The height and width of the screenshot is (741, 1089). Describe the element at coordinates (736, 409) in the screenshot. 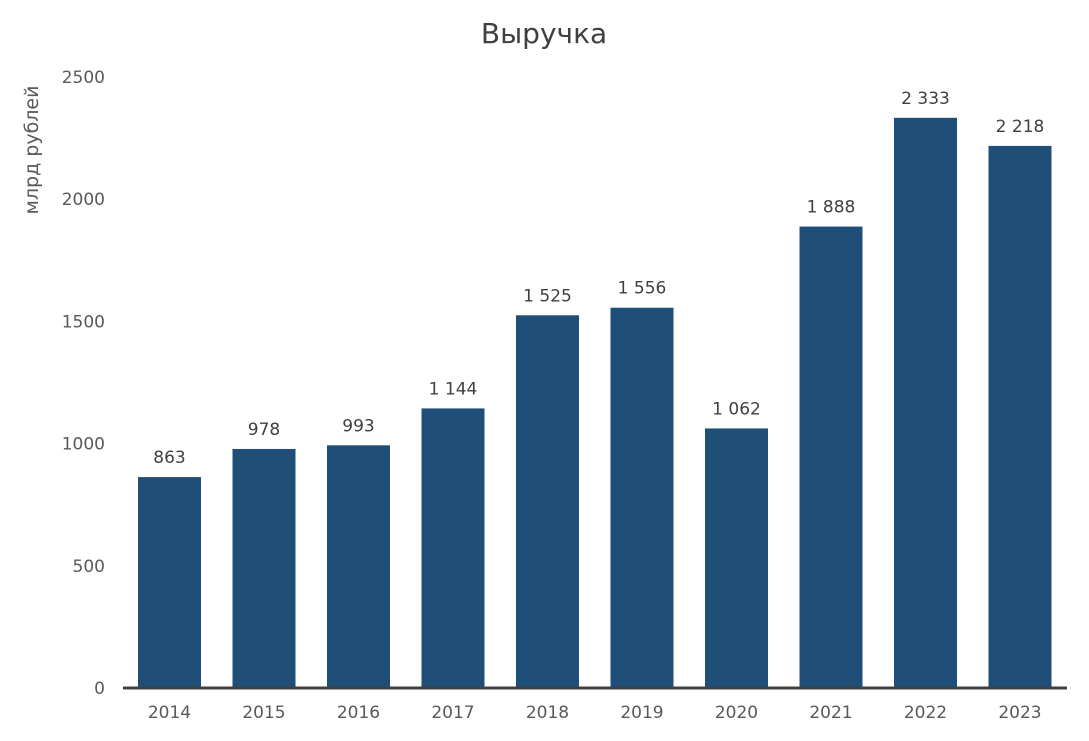

I see `bar-value-label: 1 062` at that location.